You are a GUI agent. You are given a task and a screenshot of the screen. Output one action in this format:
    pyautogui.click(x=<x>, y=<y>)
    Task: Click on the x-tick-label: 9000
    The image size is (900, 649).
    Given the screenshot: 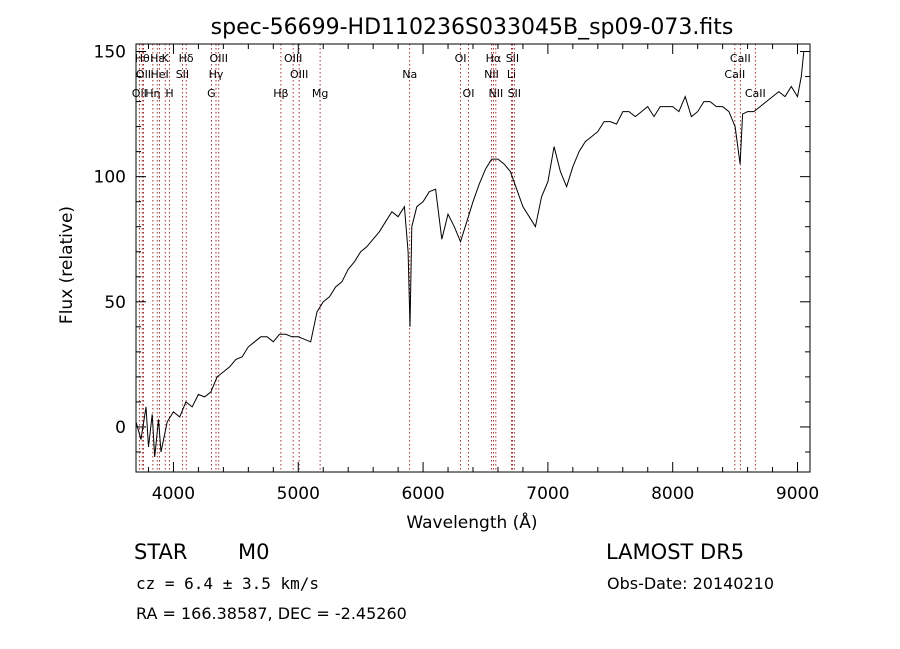 What is the action you would take?
    pyautogui.click(x=797, y=494)
    